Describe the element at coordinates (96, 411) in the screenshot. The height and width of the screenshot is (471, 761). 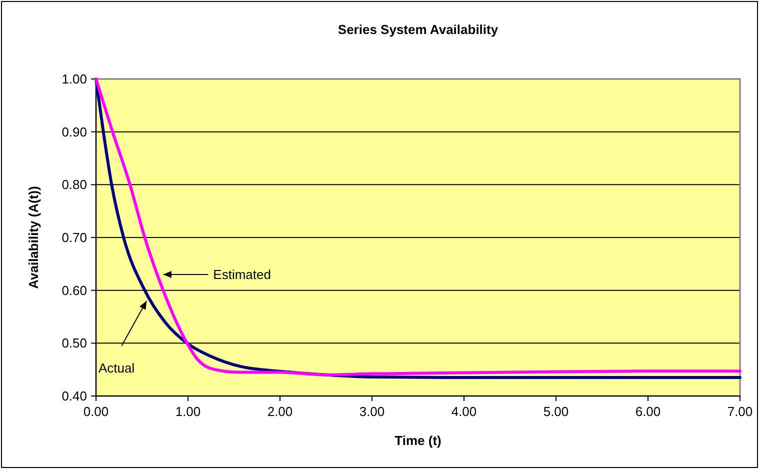
I see `x-tick-label: 0.00` at that location.